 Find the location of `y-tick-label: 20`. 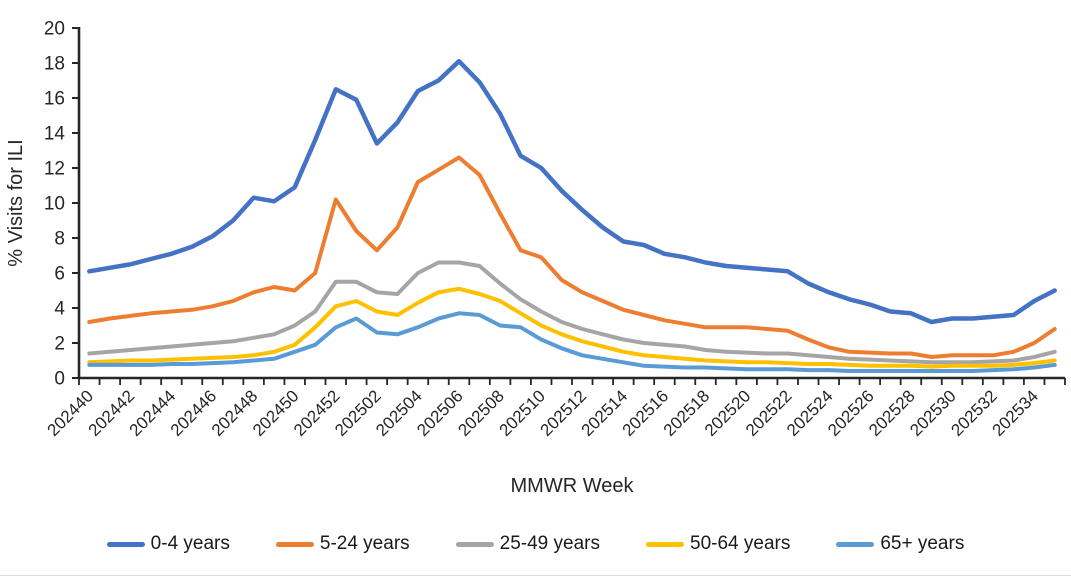

y-tick-label: 20 is located at coordinates (54, 29).